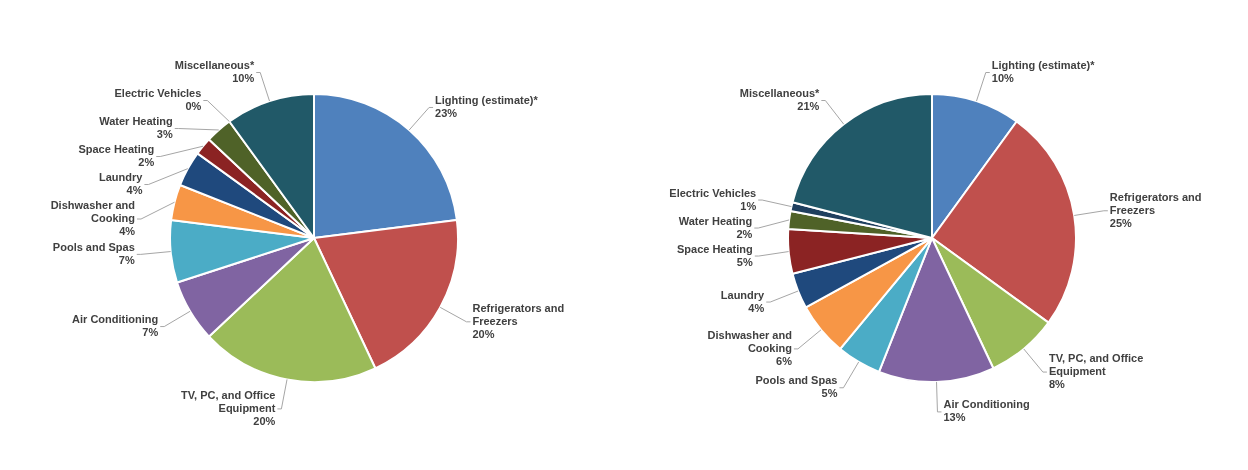 The height and width of the screenshot is (470, 1248). Describe the element at coordinates (784, 360) in the screenshot. I see `data-label: 6%` at that location.